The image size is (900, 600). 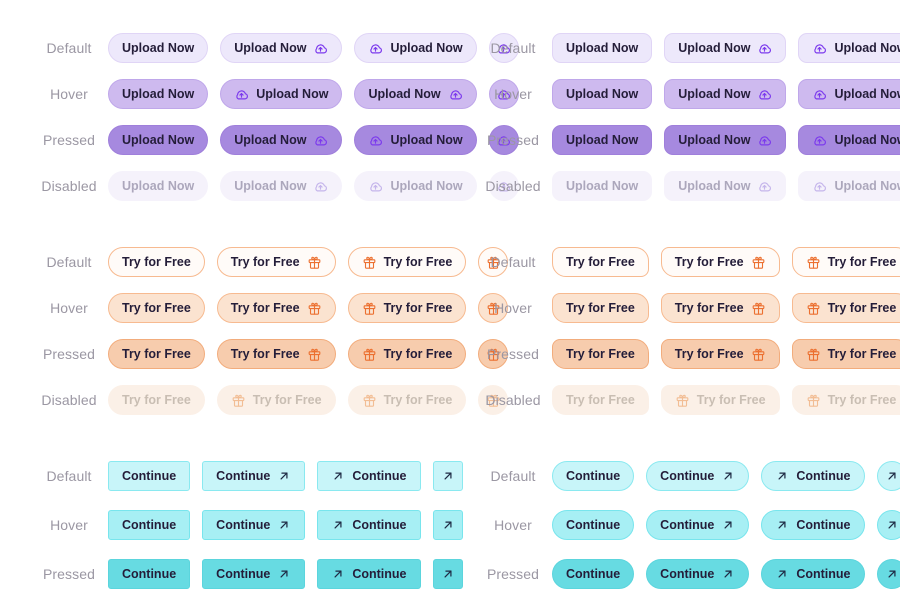 What do you see at coordinates (725, 94) in the screenshot?
I see `upload-now-rounded-hover-text-icon-button: Upload Now` at bounding box center [725, 94].